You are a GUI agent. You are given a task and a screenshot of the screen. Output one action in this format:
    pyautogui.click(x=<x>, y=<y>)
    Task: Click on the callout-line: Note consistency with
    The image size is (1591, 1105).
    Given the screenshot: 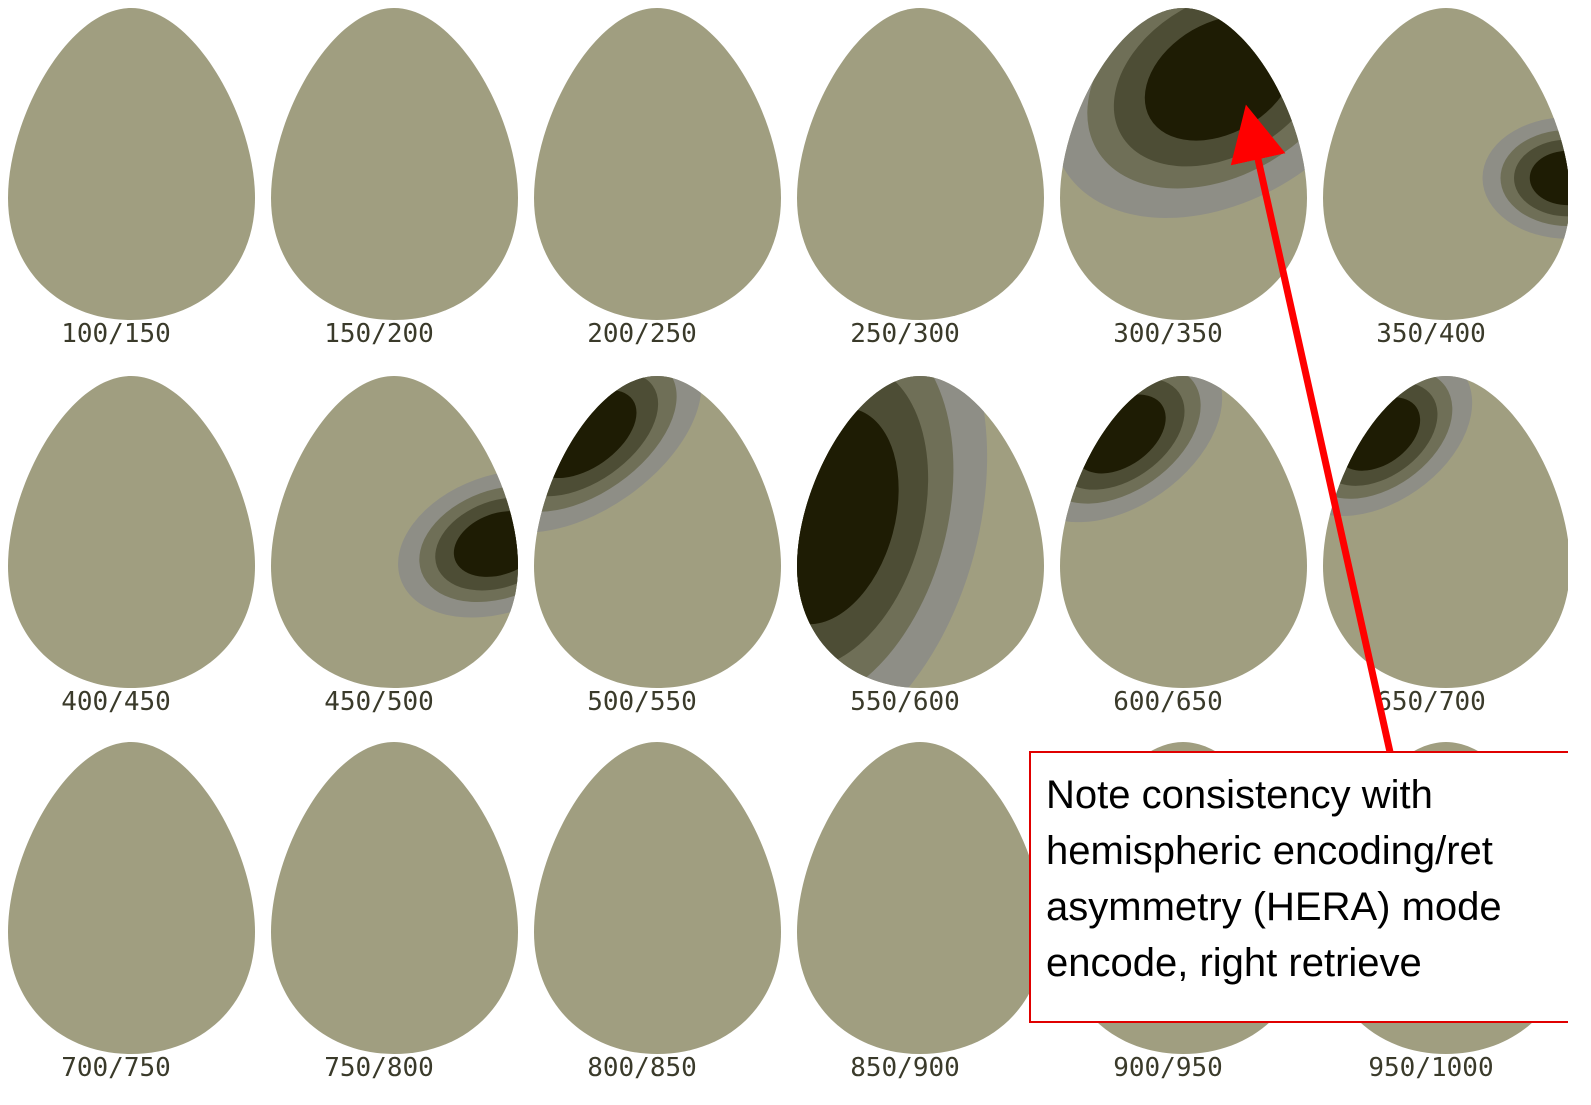 What is the action you would take?
    pyautogui.click(x=1239, y=795)
    